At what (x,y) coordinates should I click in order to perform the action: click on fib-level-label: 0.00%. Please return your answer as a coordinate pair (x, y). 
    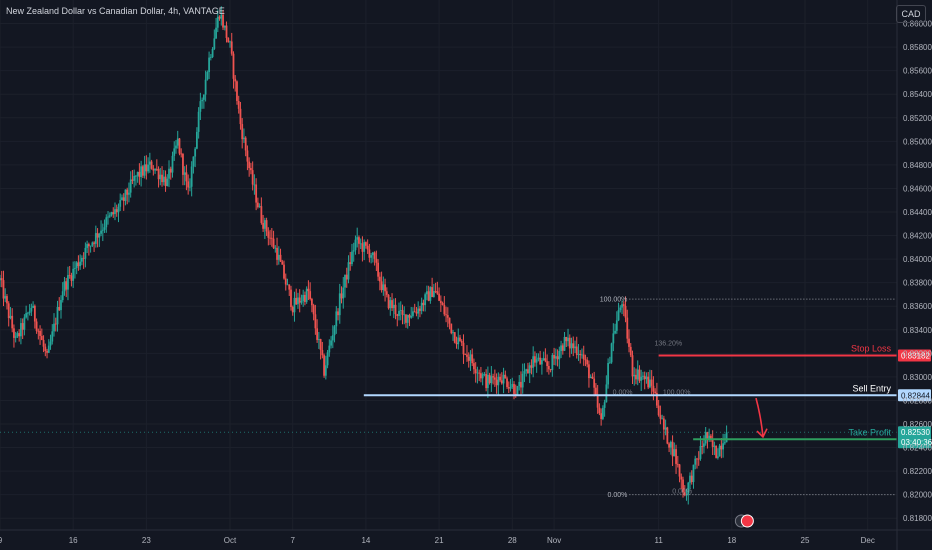
    Looking at the image, I should click on (682, 492).